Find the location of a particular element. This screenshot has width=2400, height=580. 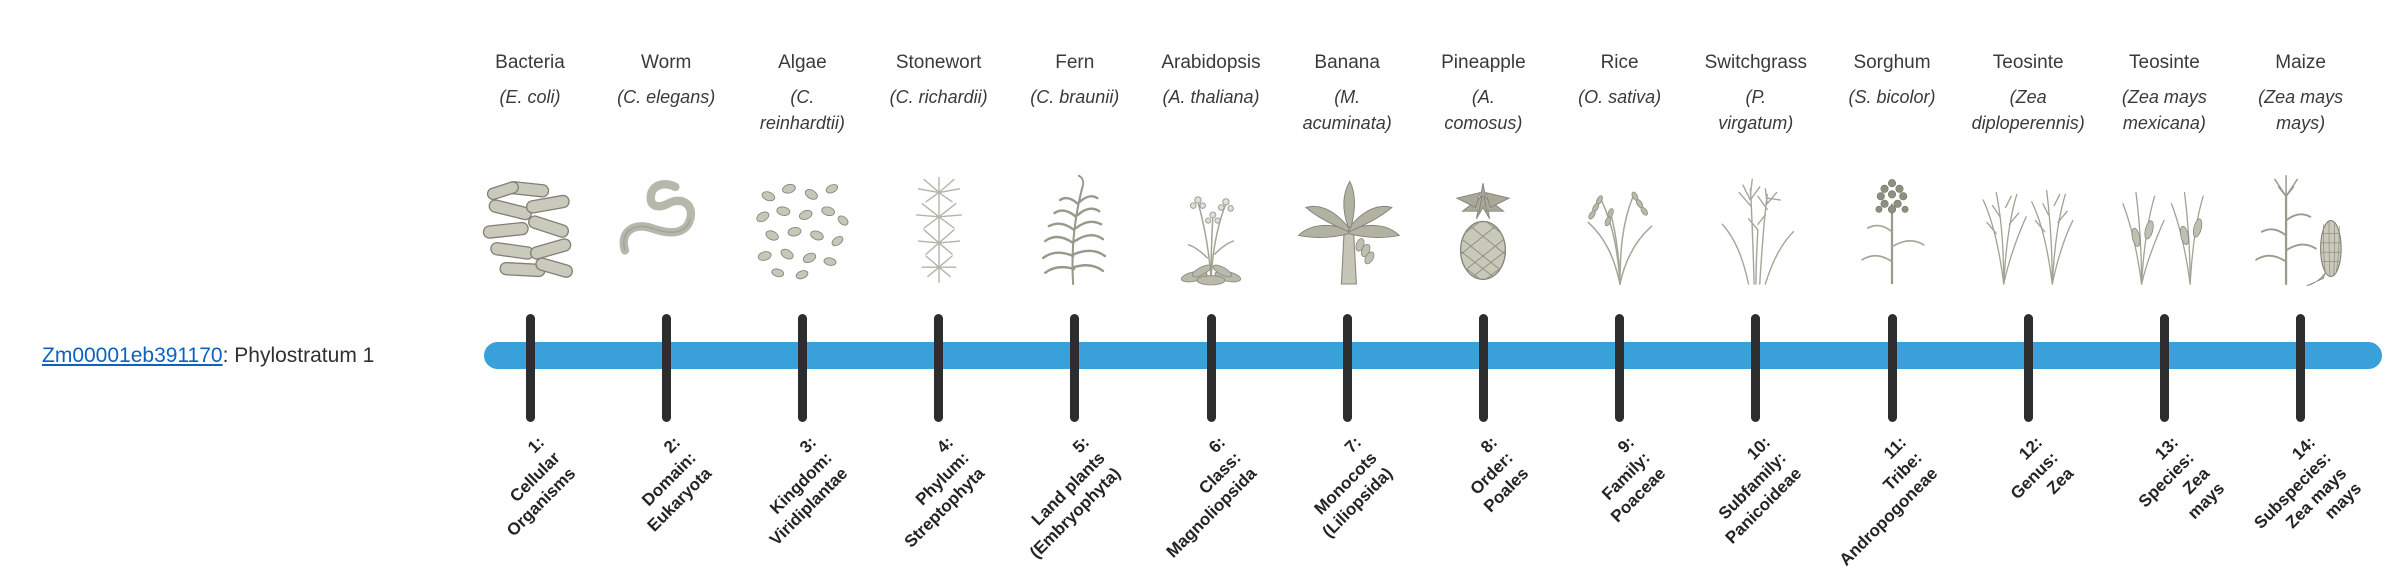

taxon-scientific-name: (Zea mays mays) is located at coordinates (2301, 110).